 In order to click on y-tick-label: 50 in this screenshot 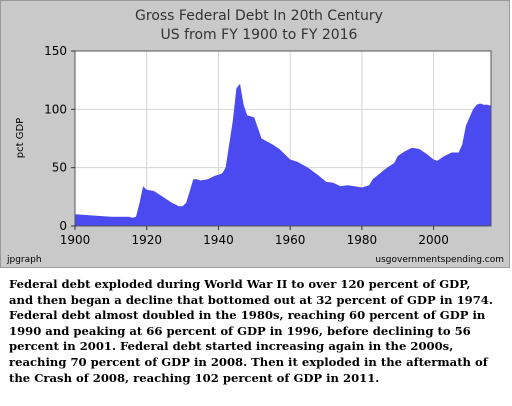, I will do `click(59, 168)`.